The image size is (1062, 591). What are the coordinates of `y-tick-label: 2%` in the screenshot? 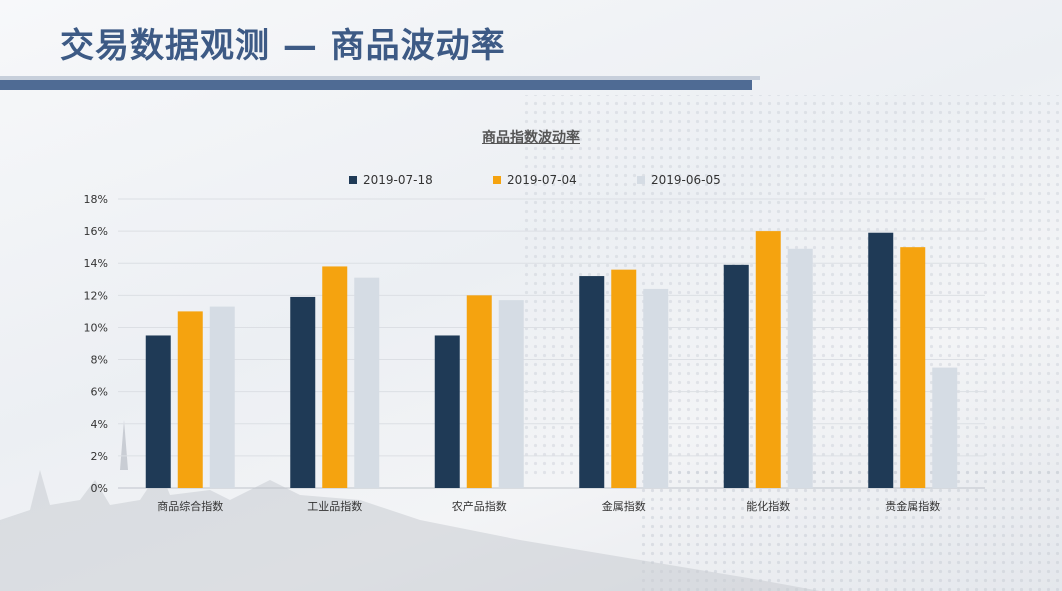 It's located at (99, 456).